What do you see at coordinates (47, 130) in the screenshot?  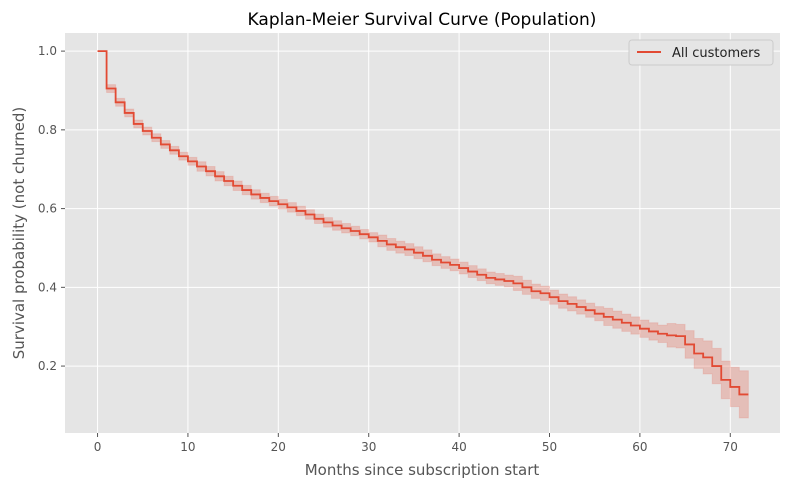 I see `y-tick-label: 0.8` at bounding box center [47, 130].